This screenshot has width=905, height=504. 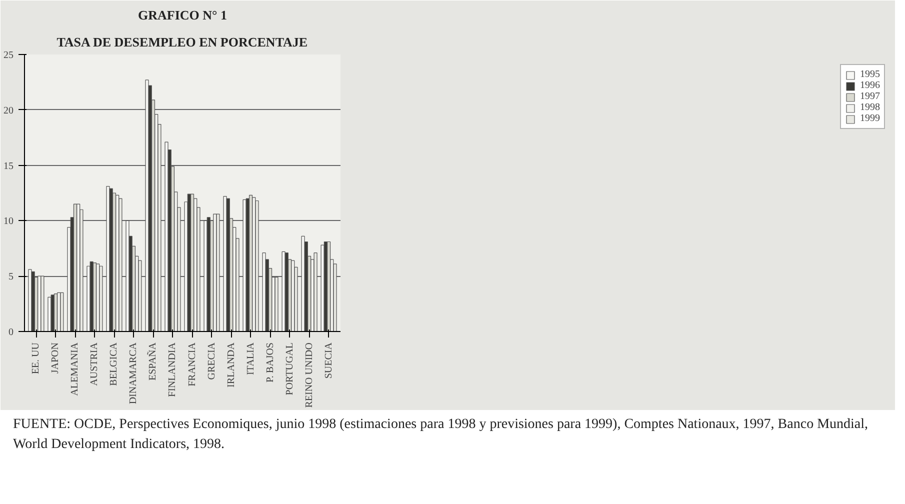 I want to click on x-tick-label: FINLANDIA, so click(x=172, y=369).